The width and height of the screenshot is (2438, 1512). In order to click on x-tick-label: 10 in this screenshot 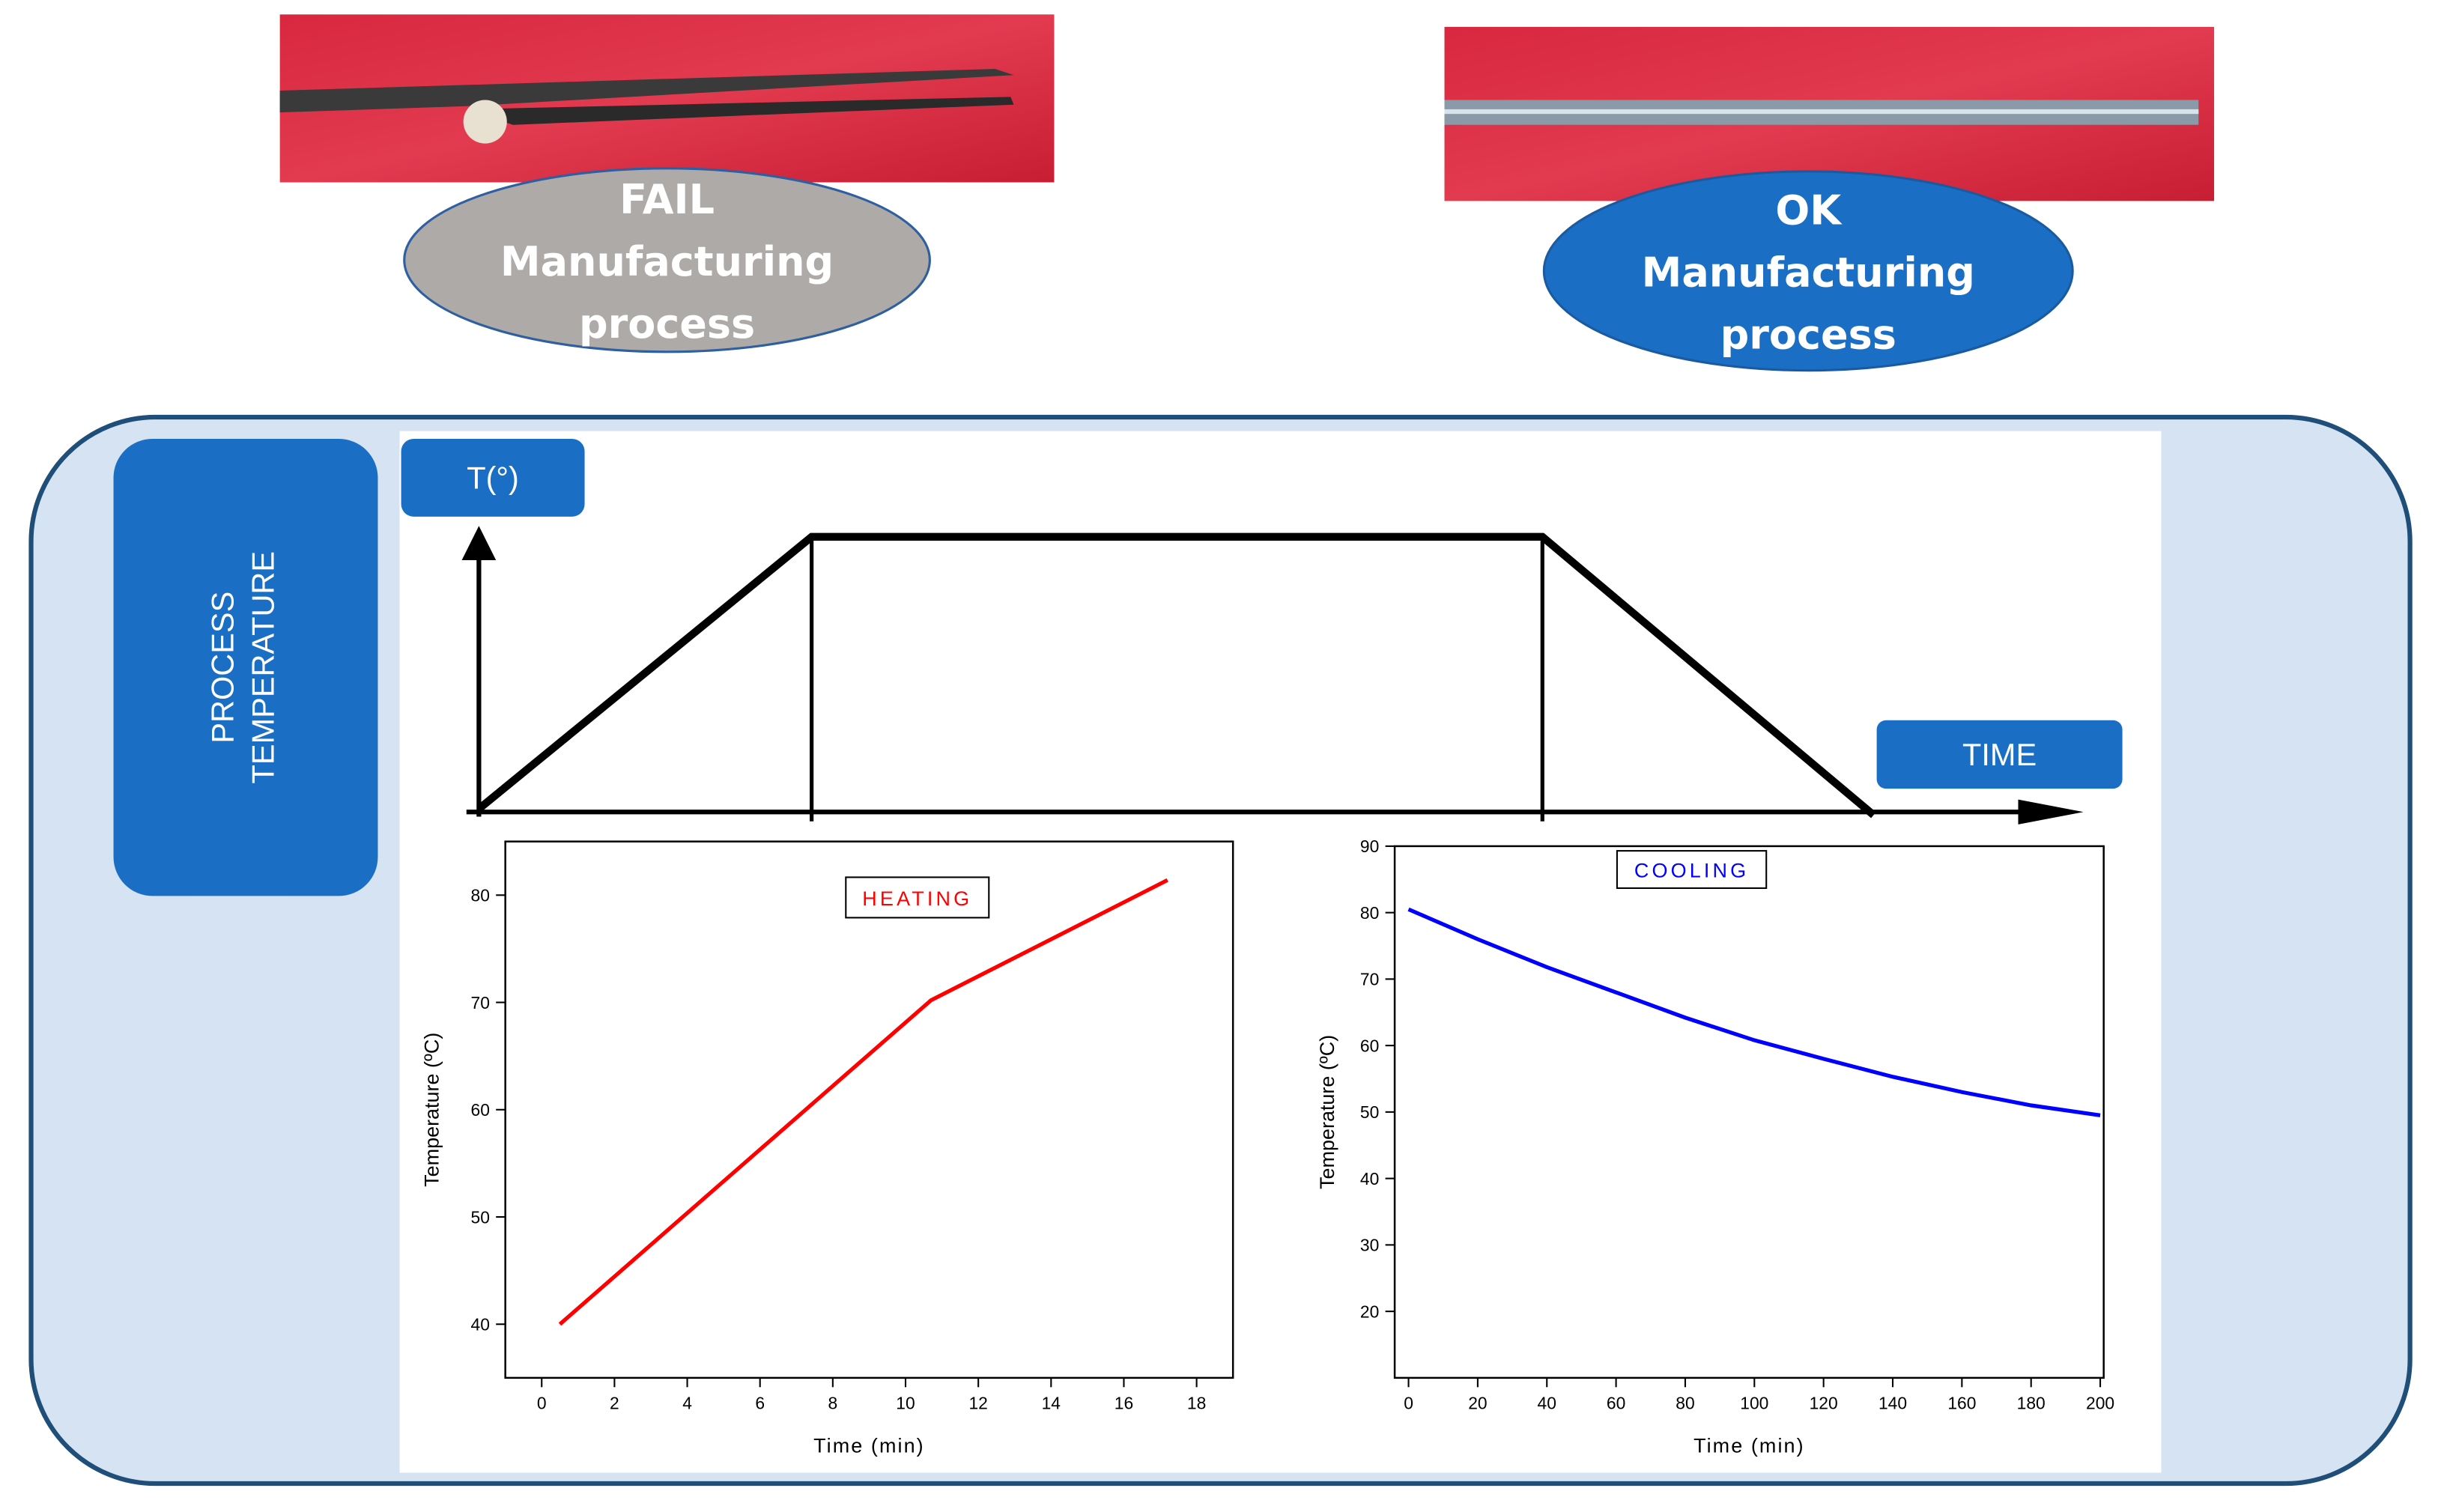, I will do `click(905, 1402)`.